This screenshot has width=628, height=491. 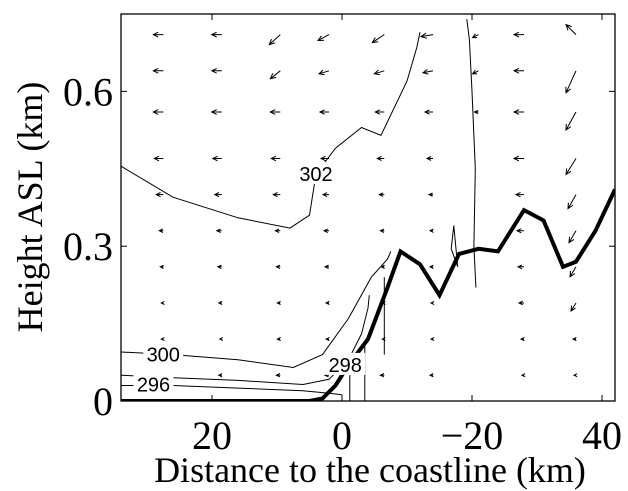 I want to click on contour-label: 300, so click(x=163, y=356).